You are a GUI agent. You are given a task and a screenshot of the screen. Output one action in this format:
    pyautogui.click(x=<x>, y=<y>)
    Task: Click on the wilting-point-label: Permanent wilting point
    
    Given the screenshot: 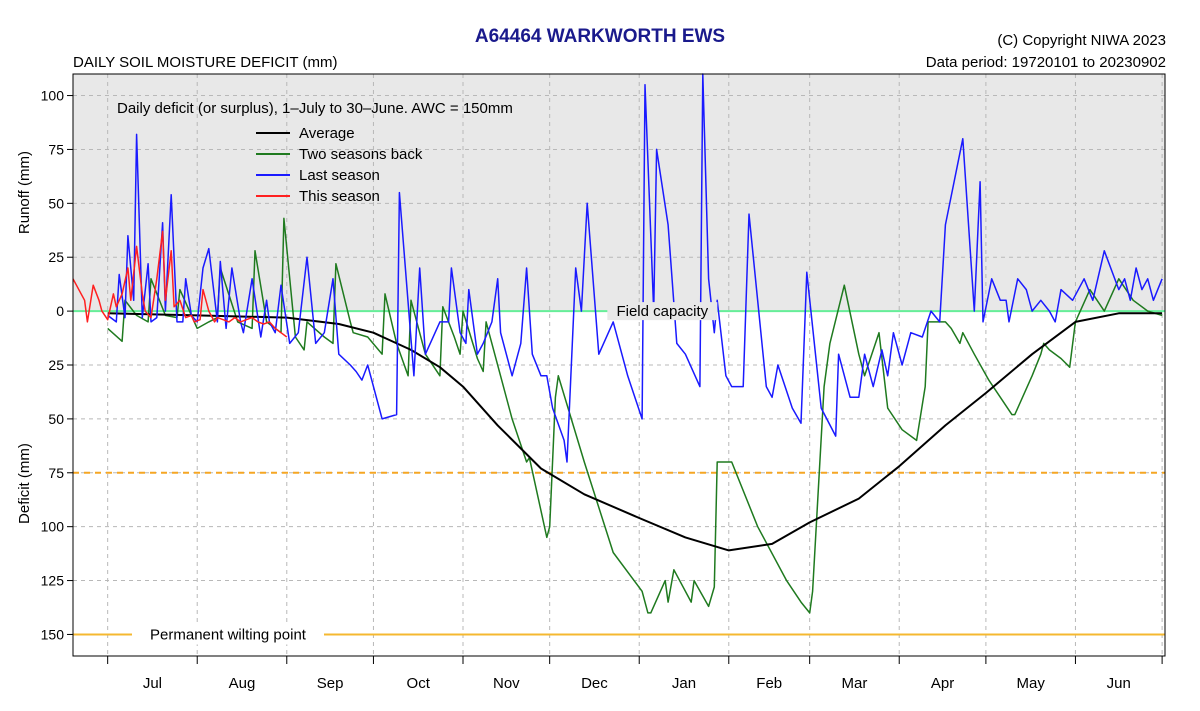 What is the action you would take?
    pyautogui.click(x=228, y=634)
    